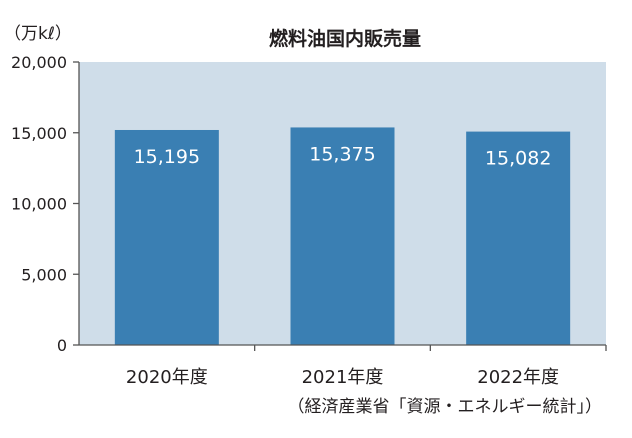 This screenshot has height=438, width=632. I want to click on bar-value-label-1: 15,375, so click(342, 154).